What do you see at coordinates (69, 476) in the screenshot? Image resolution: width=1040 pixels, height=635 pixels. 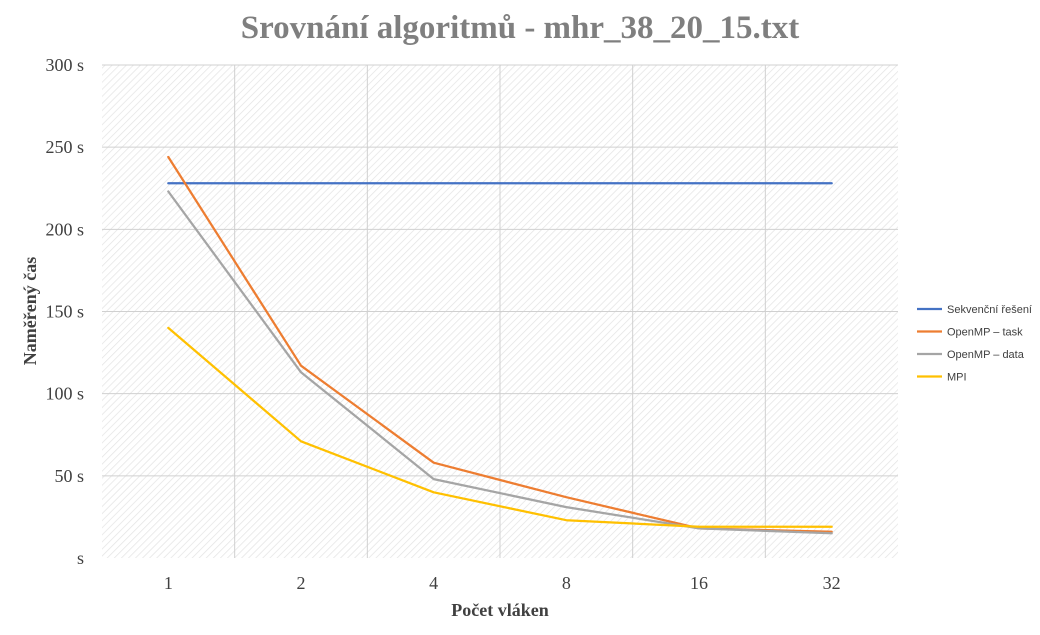 I see `y-tick-label: 50 s` at bounding box center [69, 476].